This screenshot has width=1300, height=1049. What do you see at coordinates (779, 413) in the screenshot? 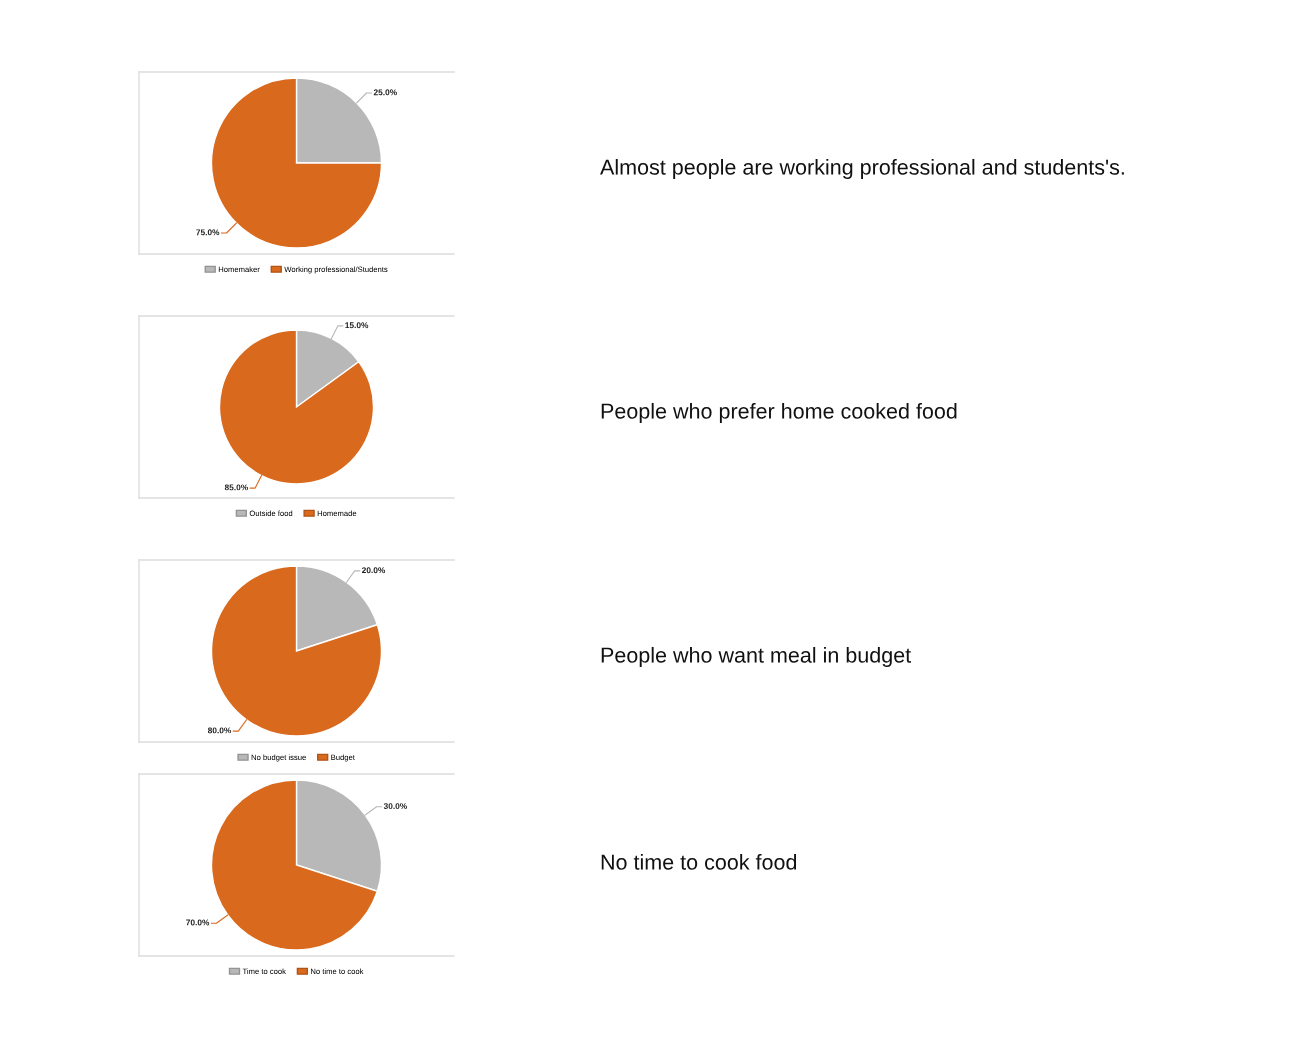
I see `text: People who prefer home cooked food` at bounding box center [779, 413].